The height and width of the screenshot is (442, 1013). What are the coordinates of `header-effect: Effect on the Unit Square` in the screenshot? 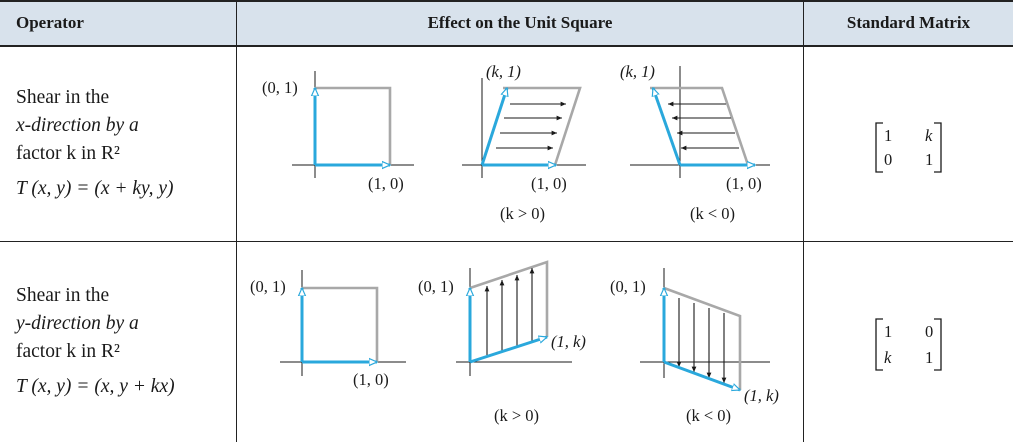 It's located at (520, 22).